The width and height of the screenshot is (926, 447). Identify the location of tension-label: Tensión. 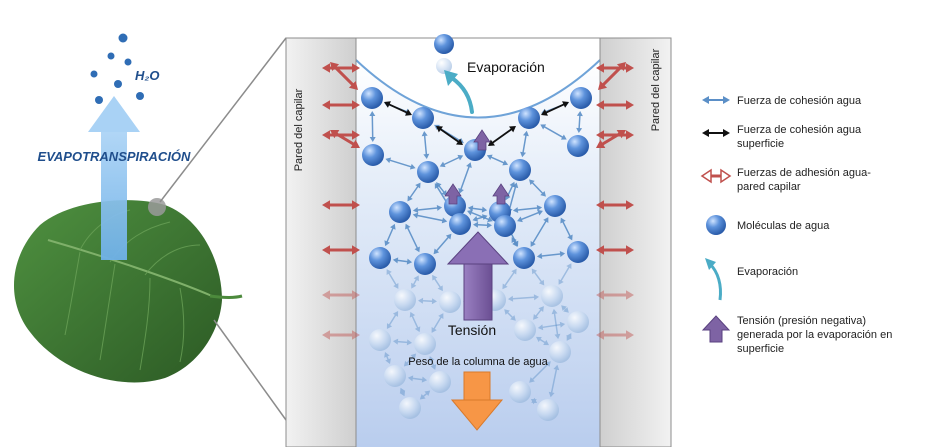
(472, 330).